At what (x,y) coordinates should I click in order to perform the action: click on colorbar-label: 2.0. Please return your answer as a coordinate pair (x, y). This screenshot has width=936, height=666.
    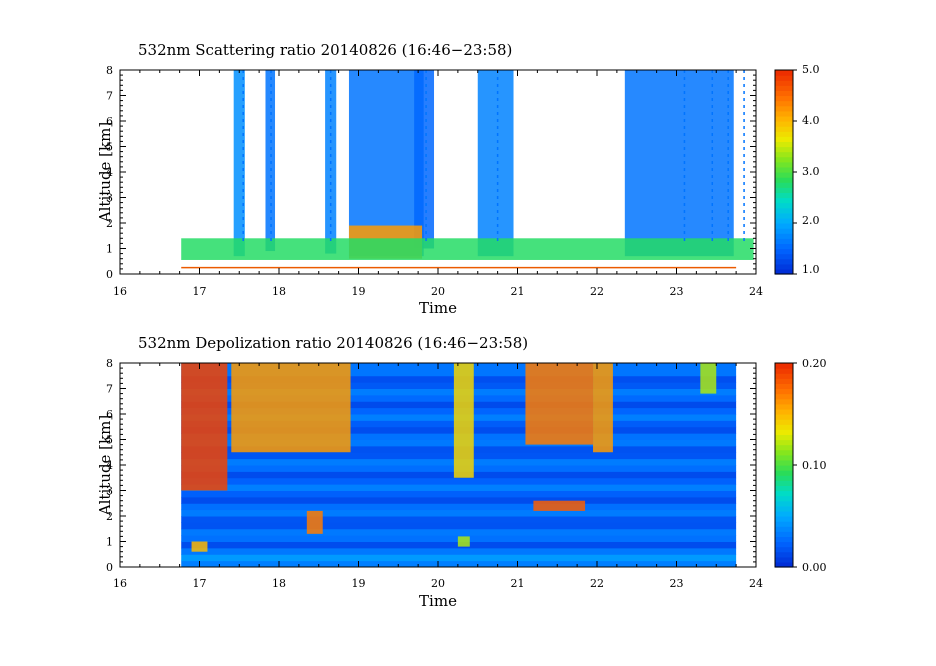
    Looking at the image, I should click on (811, 220).